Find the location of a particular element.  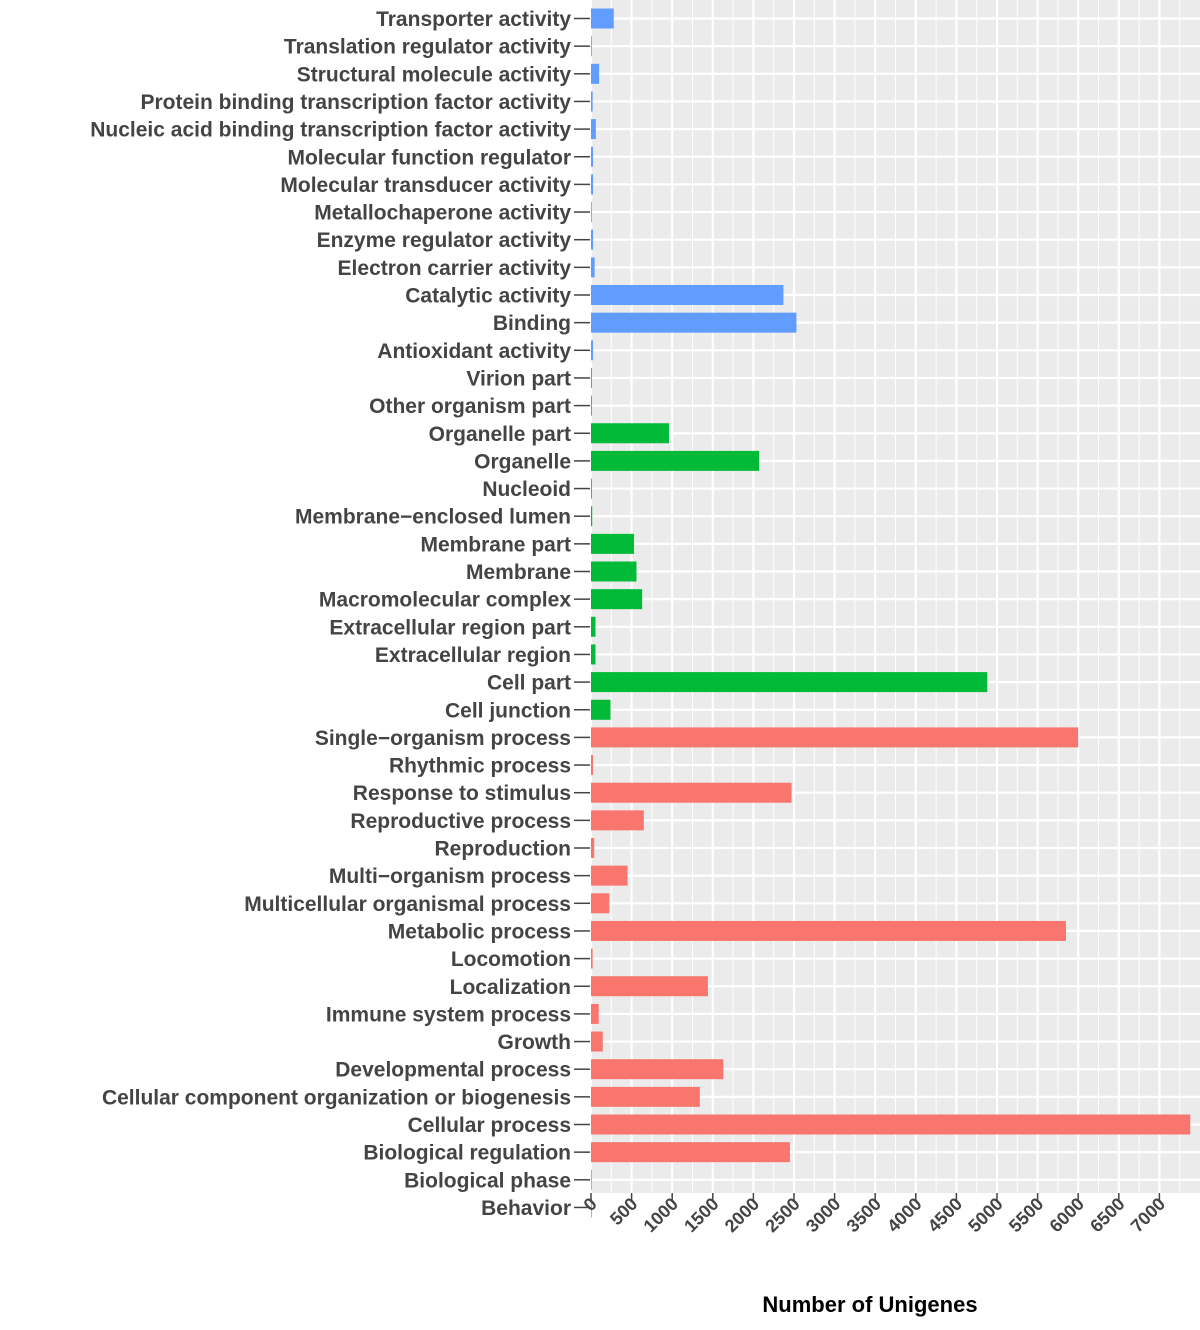

category-label-response-to-stimulus: Response to stimulus is located at coordinates (462, 793).